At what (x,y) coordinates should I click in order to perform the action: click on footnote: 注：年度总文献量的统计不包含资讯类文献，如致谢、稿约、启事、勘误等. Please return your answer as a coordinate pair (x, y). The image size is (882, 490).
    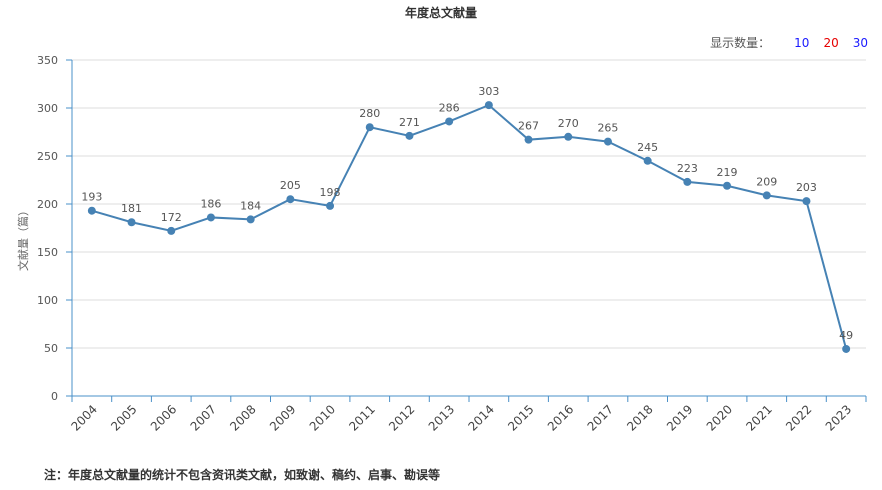
    Looking at the image, I should click on (242, 475).